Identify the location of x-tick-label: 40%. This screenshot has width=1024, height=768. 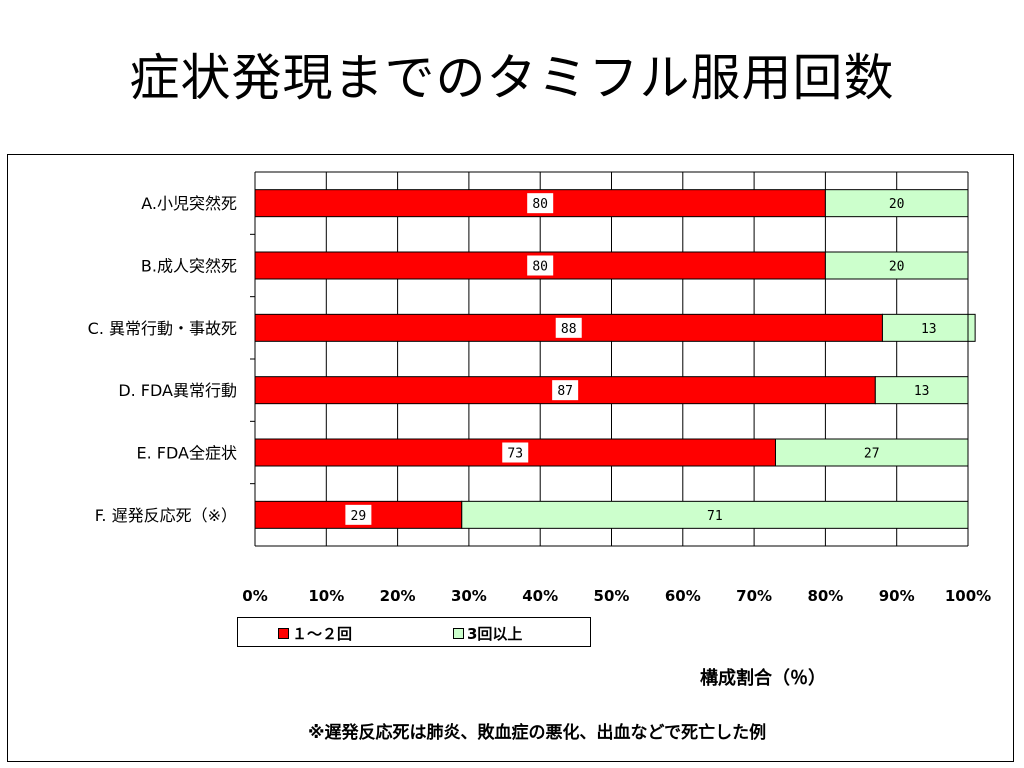
(540, 596).